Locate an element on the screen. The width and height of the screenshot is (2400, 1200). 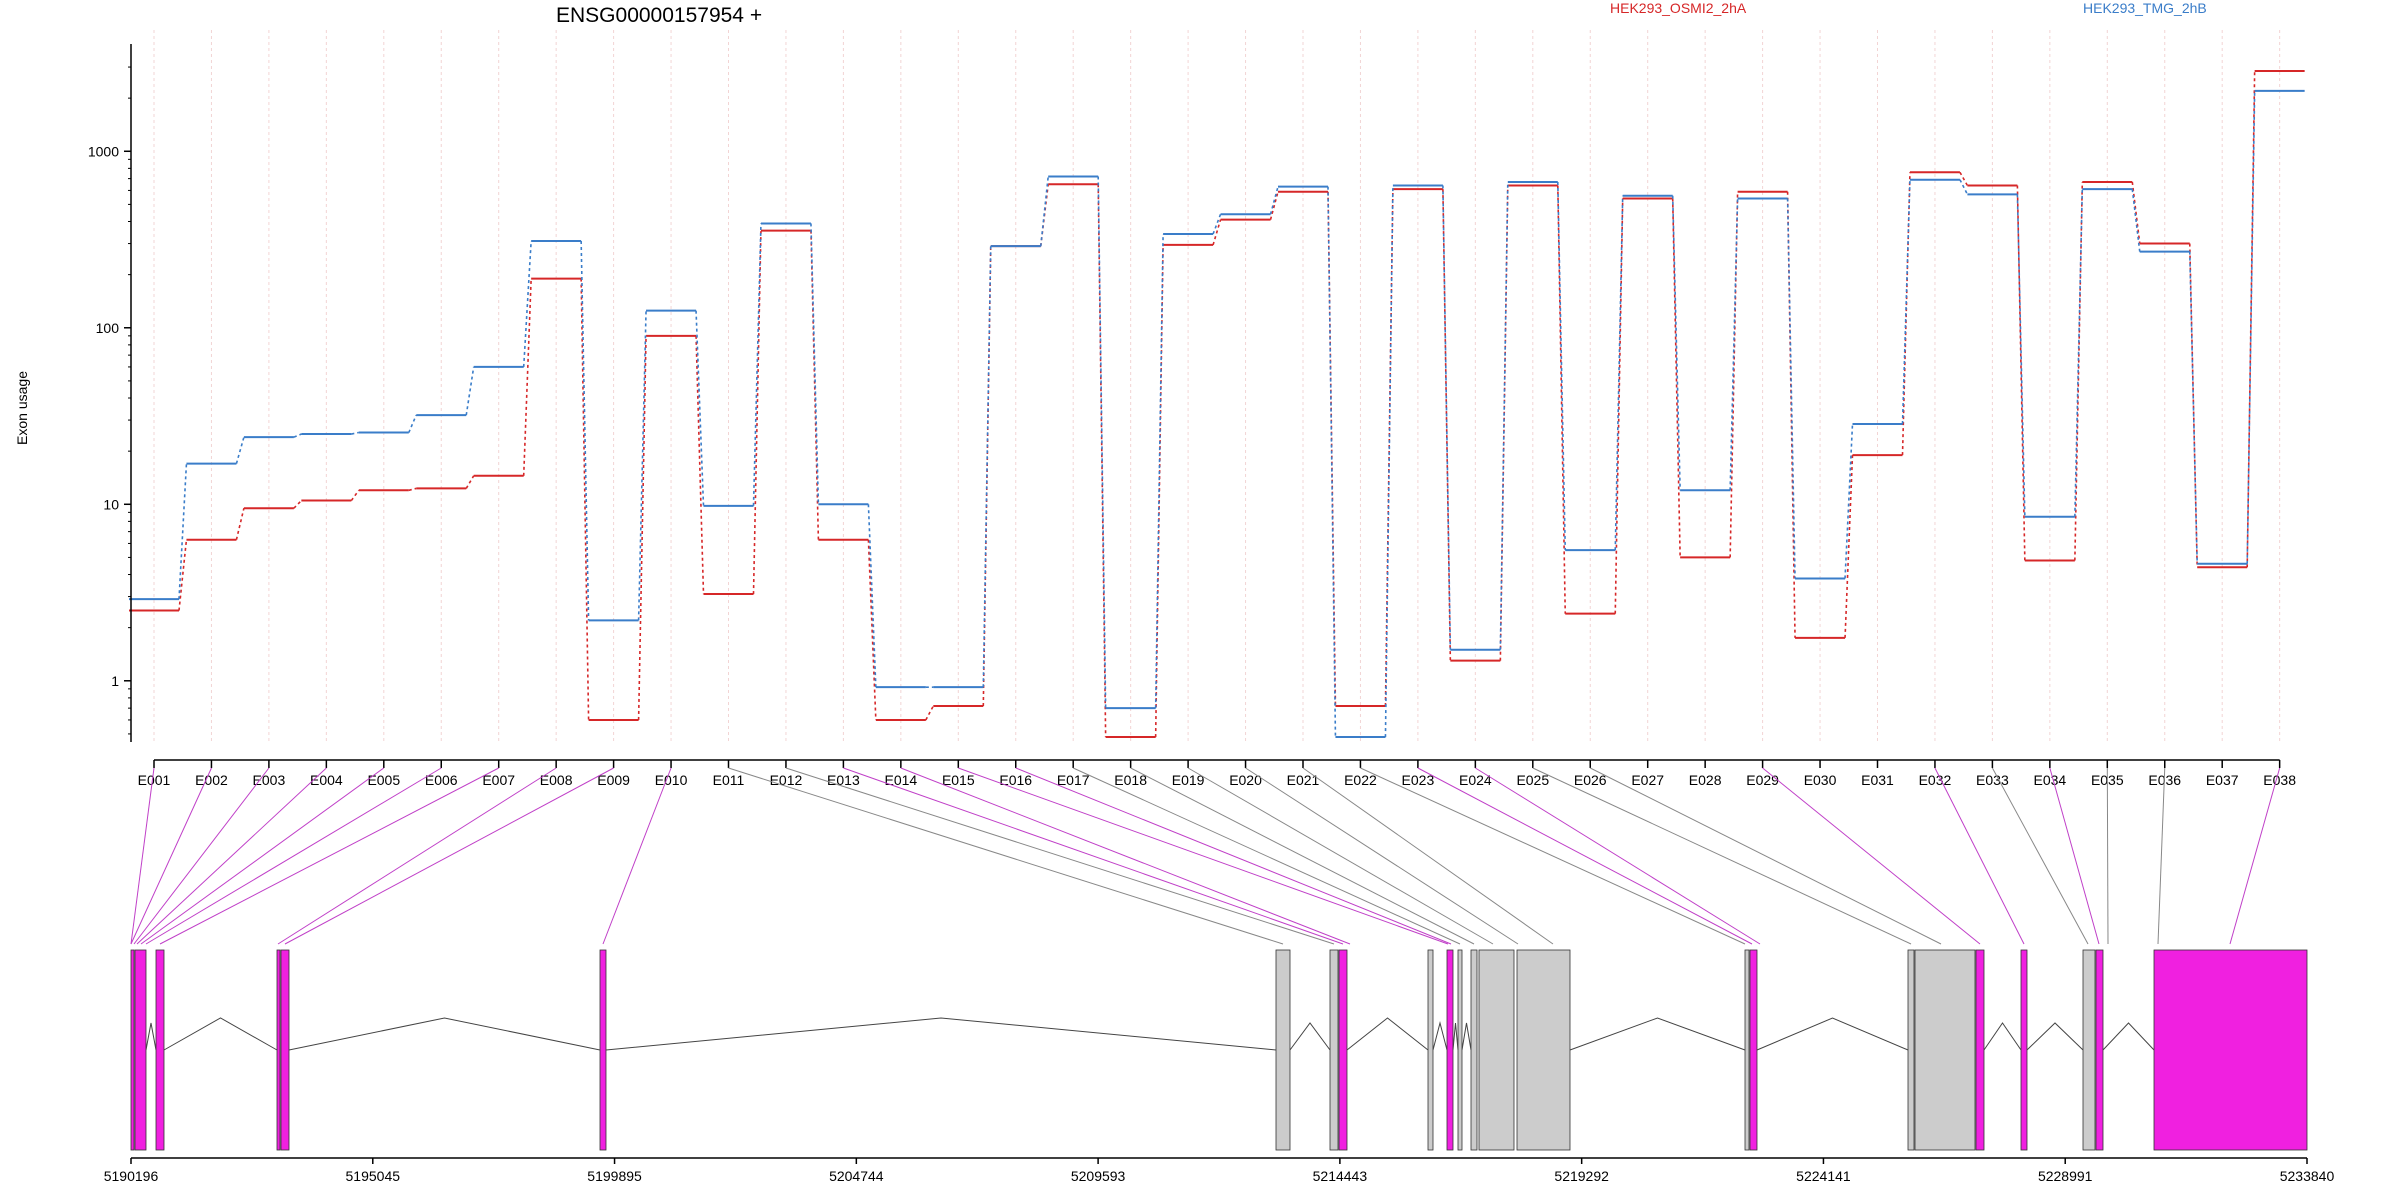
connector-E005 is located at coordinates (262, 856).